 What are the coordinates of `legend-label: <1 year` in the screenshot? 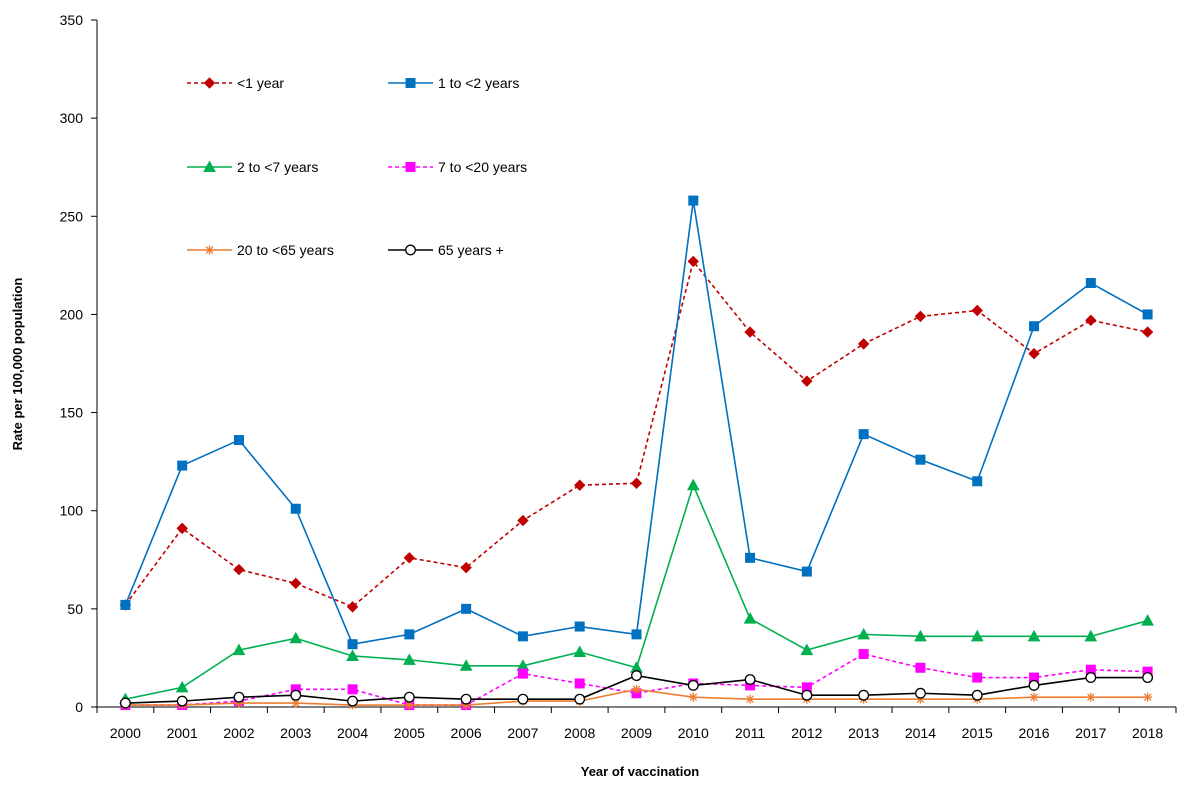 It's located at (260, 83).